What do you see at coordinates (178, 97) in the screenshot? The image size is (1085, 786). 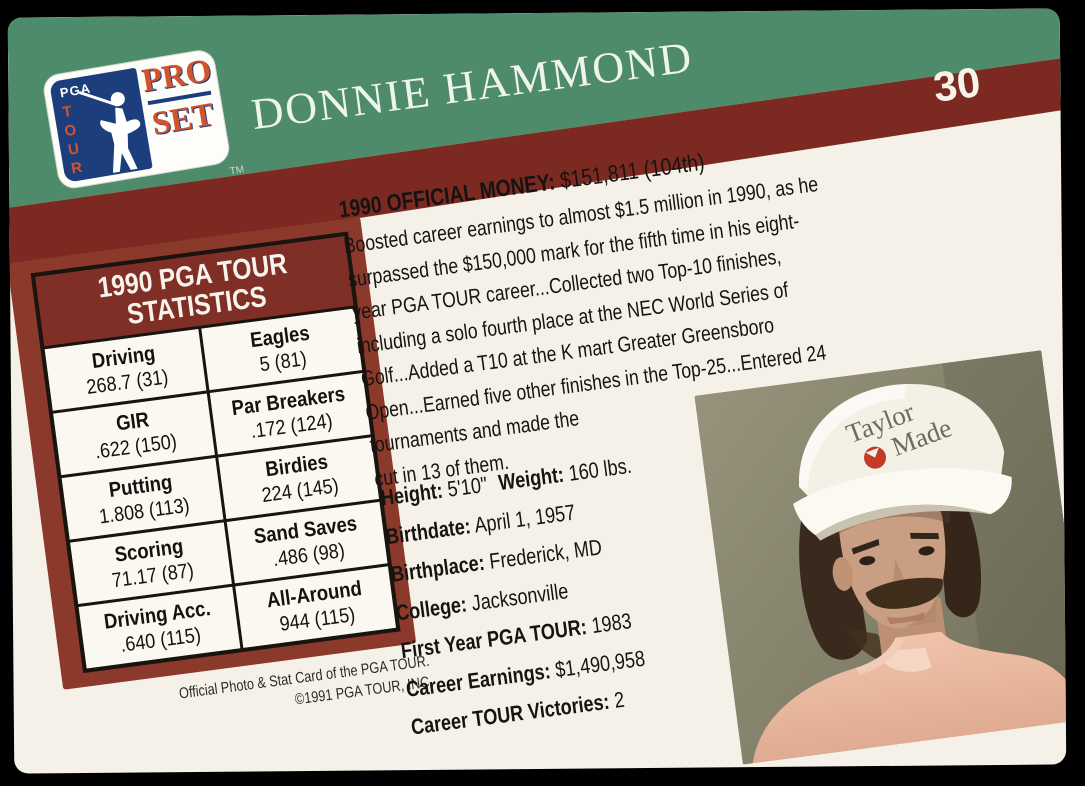 I see `pro-set-wordmark: PRO SET` at bounding box center [178, 97].